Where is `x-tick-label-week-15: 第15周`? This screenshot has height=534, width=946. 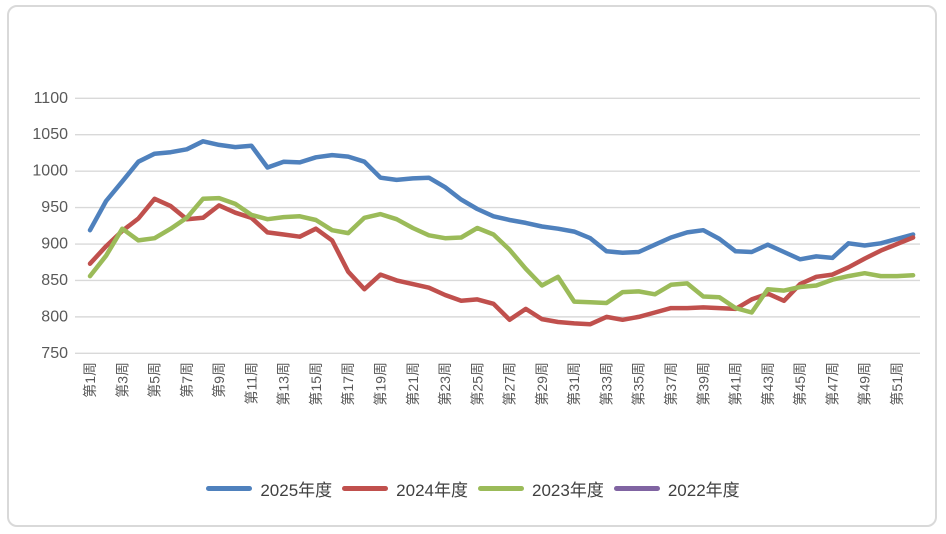 x-tick-label-week-15: 第15周 is located at coordinates (316, 384).